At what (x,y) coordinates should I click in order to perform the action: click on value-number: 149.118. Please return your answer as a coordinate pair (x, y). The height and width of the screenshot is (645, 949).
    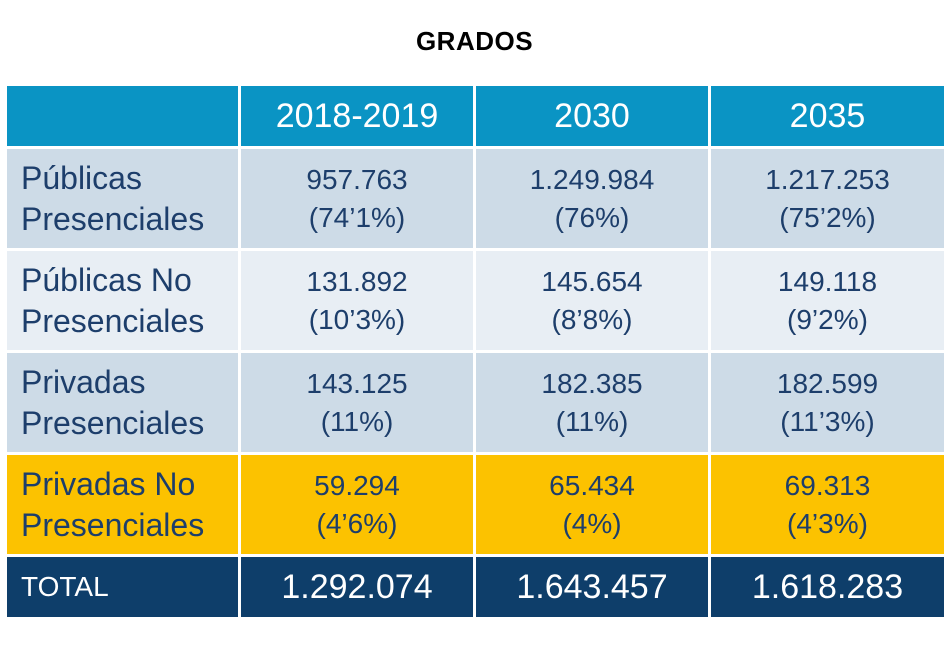
    Looking at the image, I should click on (827, 281).